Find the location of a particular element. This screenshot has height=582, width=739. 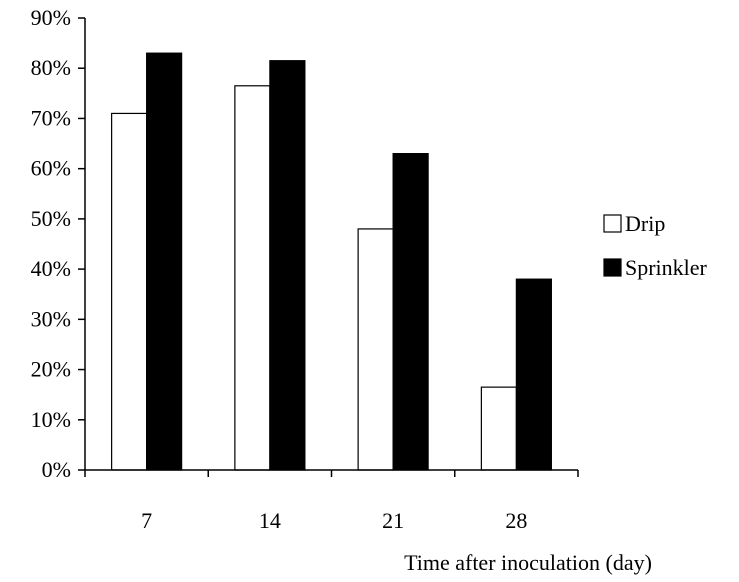

x-tick-label: 7 is located at coordinates (146, 520).